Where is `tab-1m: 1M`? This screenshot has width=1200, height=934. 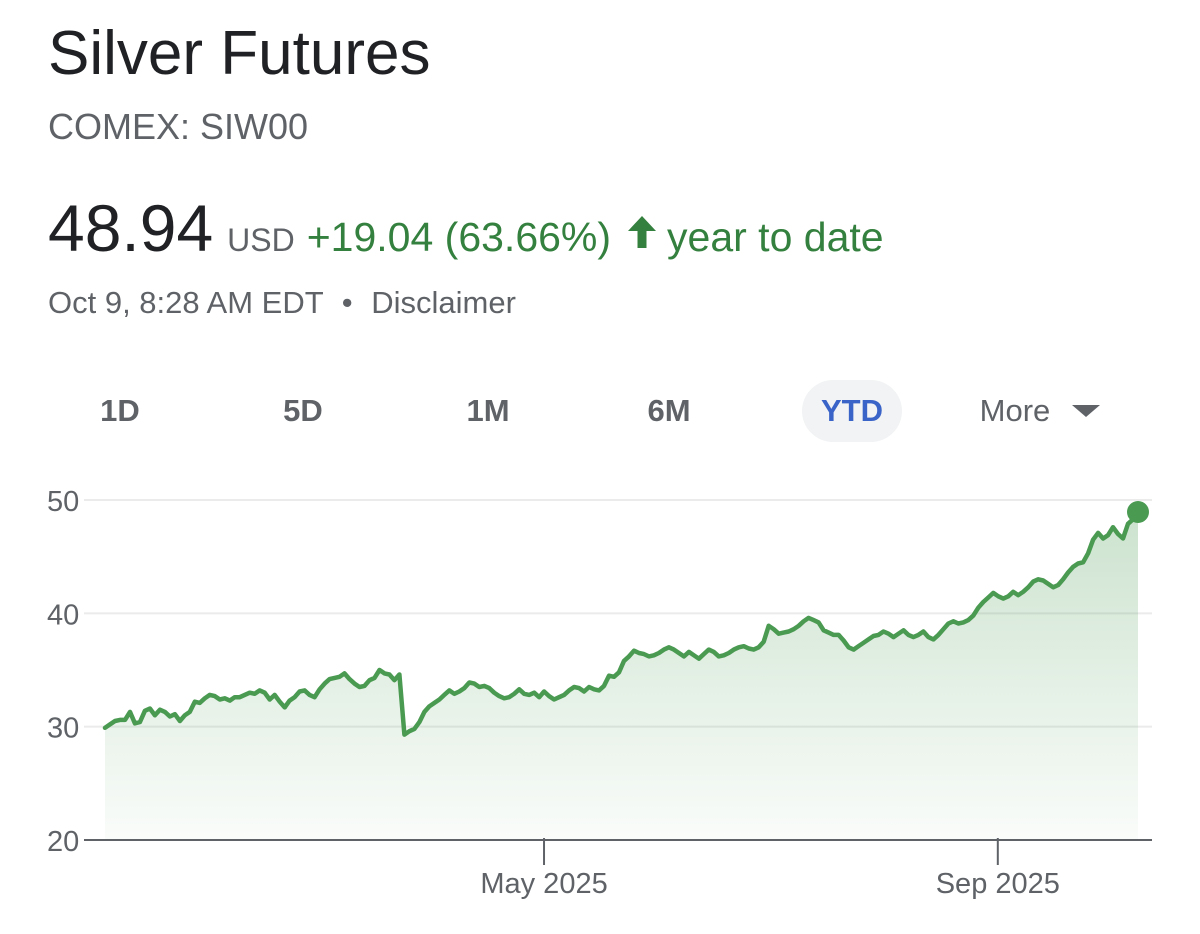 tab-1m: 1M is located at coordinates (488, 410).